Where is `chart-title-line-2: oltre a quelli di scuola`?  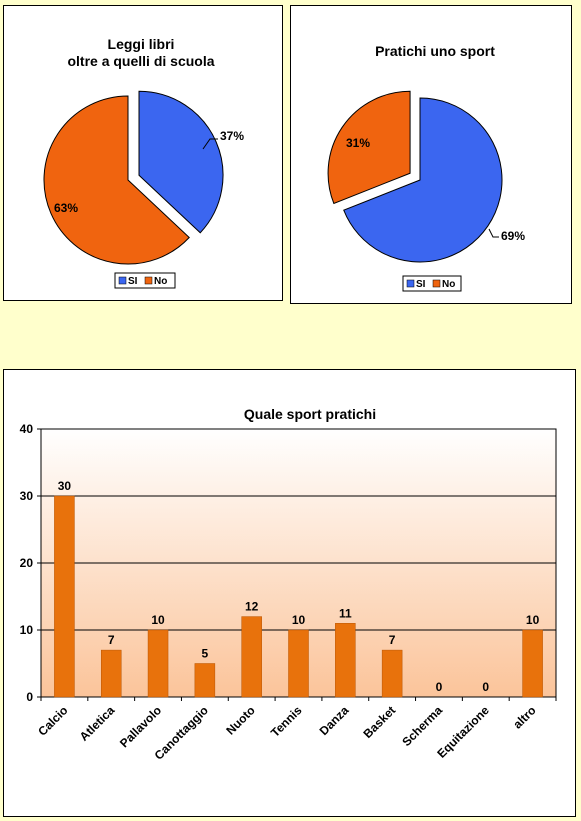
chart-title-line-2: oltre a quelli di scuola is located at coordinates (140, 61).